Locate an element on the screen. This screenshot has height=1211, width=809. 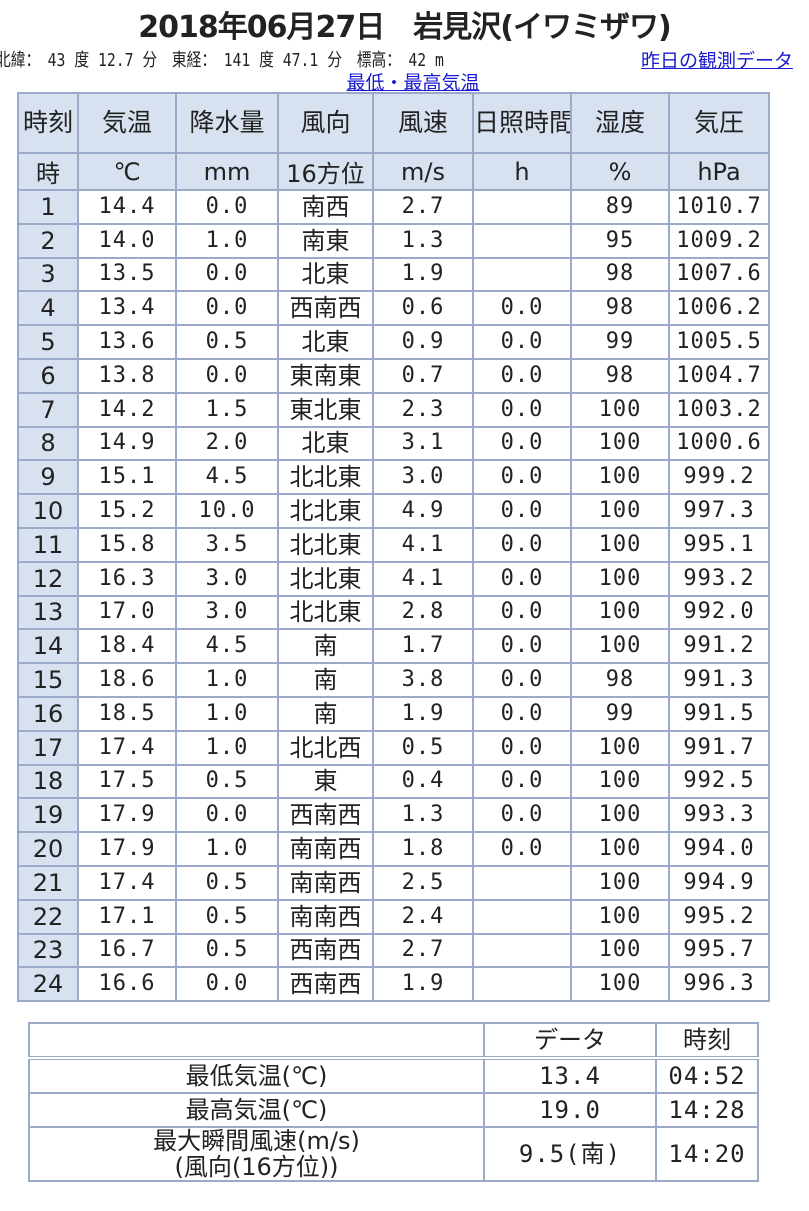
cell: 18.4 is located at coordinates (127, 646).